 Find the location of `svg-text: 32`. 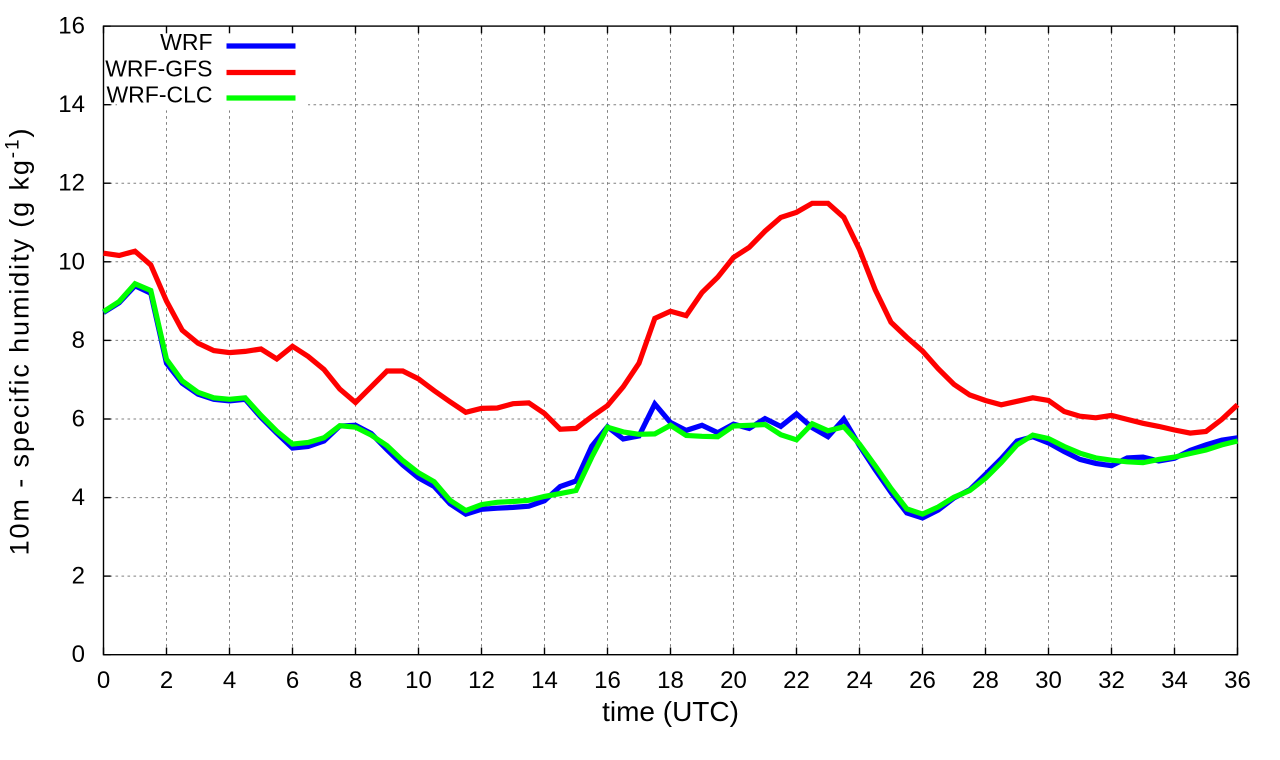

svg-text: 32 is located at coordinates (1111, 680).